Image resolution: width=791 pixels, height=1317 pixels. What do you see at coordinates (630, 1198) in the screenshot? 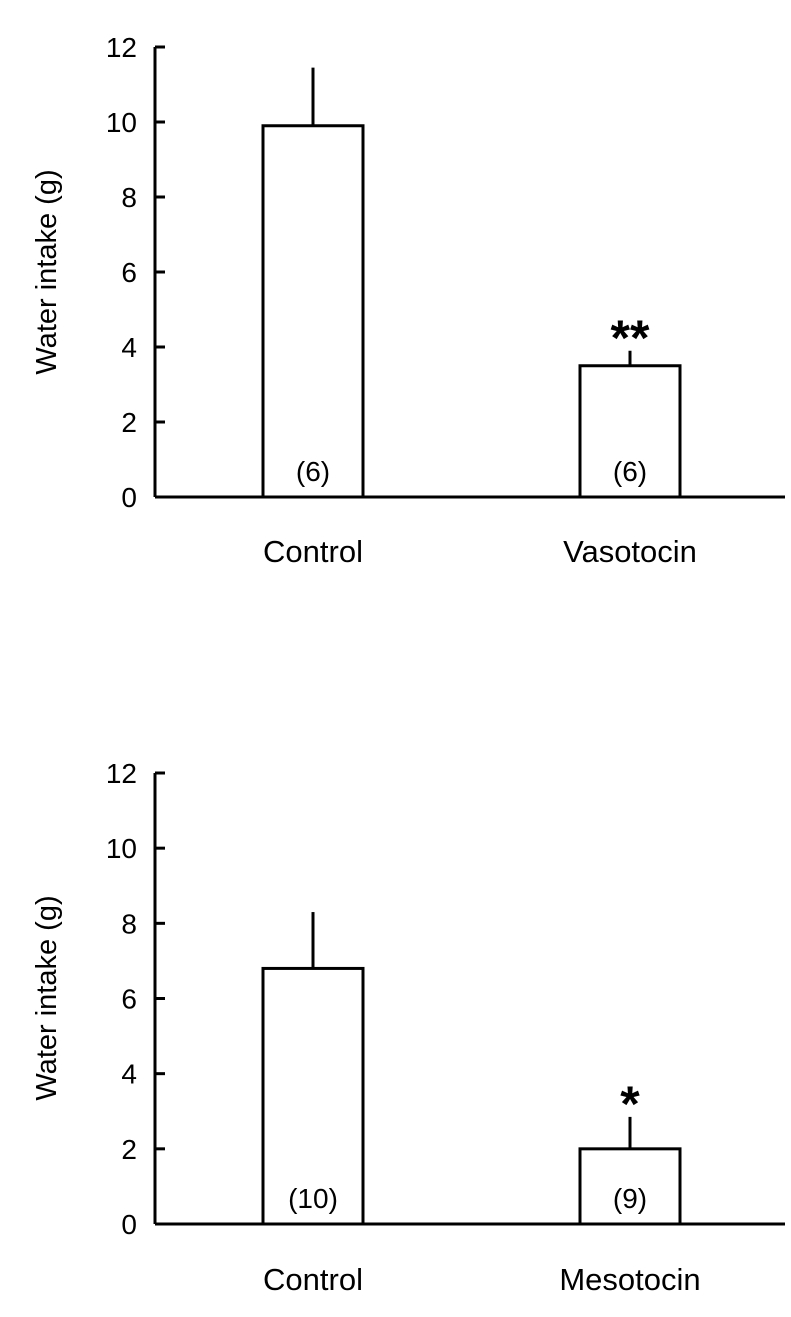
I see `bar-n-label: (9)` at bounding box center [630, 1198].